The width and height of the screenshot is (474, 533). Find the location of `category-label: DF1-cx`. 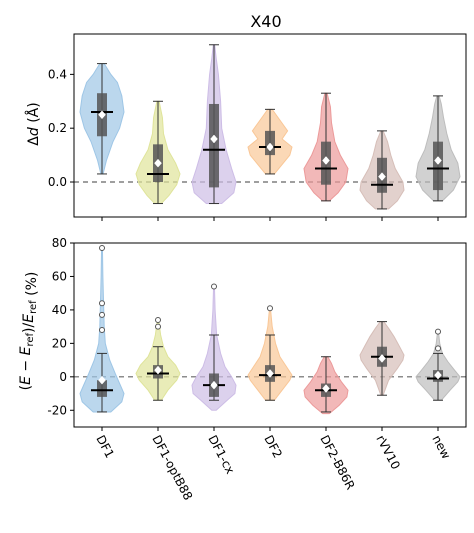

category-label: DF1-cx is located at coordinates (221, 454).